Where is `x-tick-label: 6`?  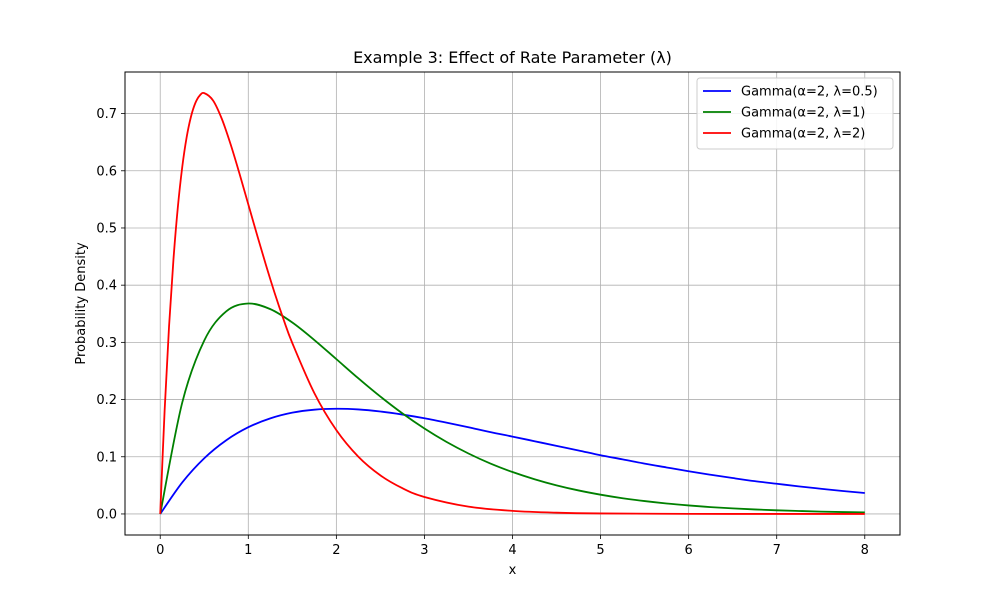 x-tick-label: 6 is located at coordinates (688, 550).